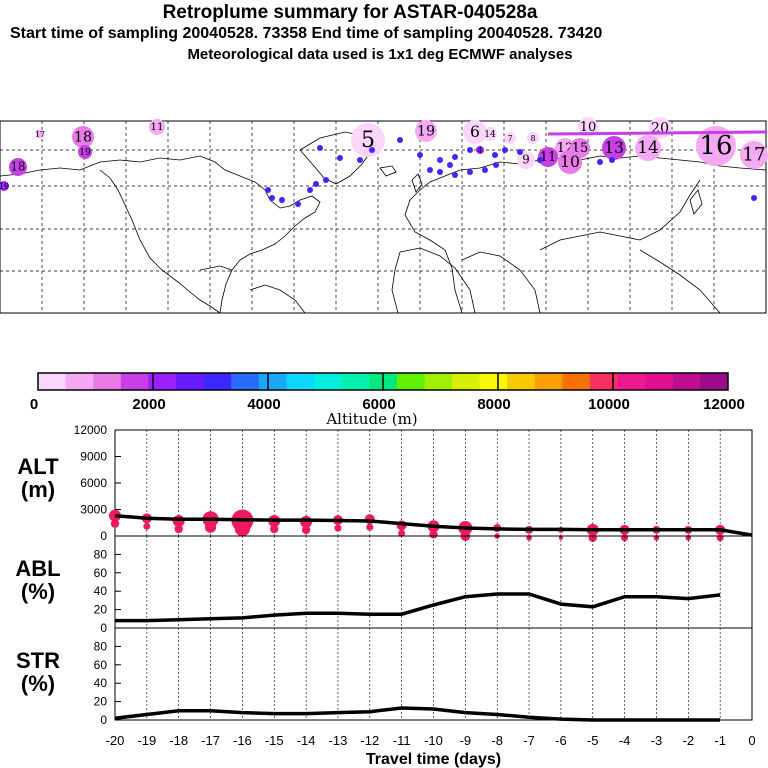 Image resolution: width=768 pixels, height=768 pixels. I want to click on x-tick-label: -9, so click(466, 740).